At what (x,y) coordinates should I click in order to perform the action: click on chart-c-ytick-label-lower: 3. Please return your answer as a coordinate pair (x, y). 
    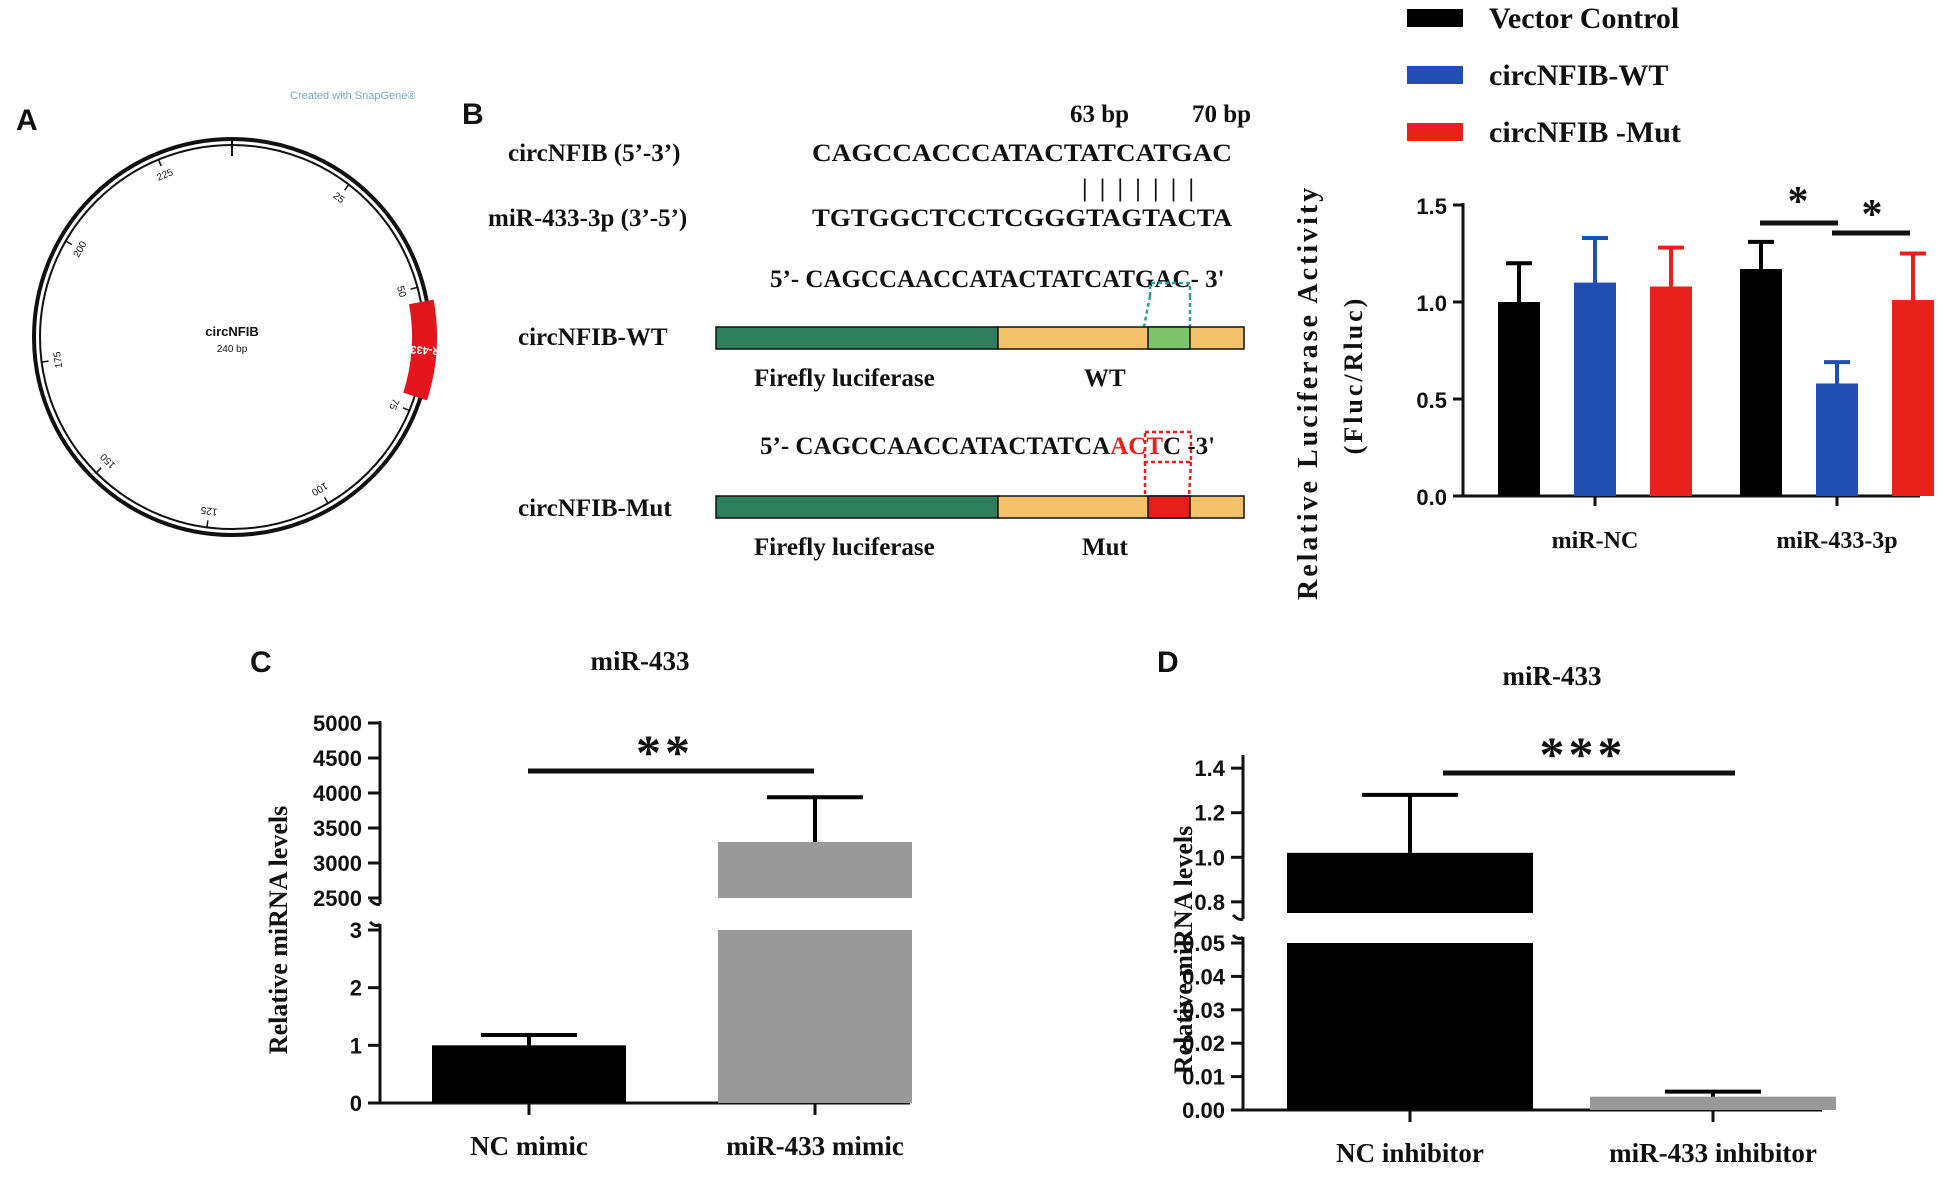
    Looking at the image, I should click on (356, 930).